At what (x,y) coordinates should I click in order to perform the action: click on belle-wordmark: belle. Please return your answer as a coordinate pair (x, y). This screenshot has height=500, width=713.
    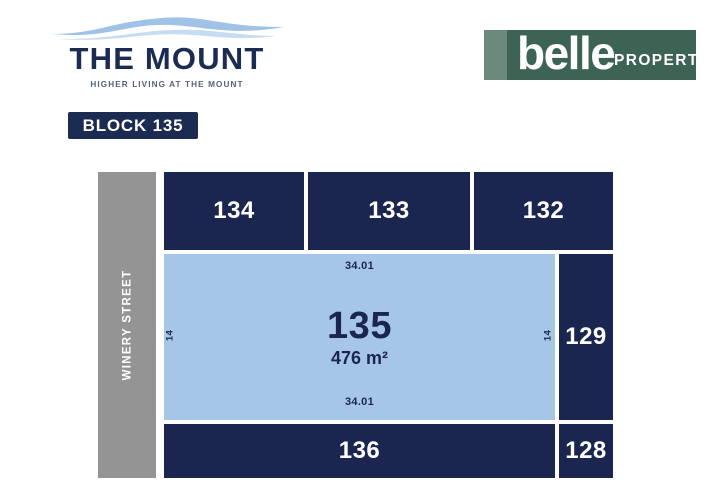
    Looking at the image, I should click on (566, 53).